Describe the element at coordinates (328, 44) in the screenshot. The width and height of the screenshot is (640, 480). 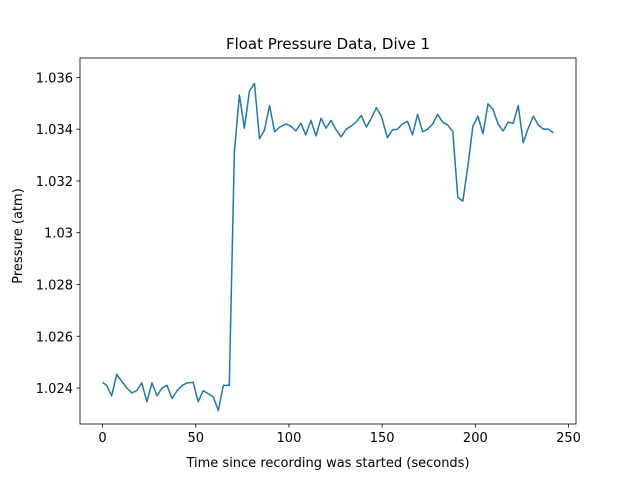
I see `chart-title: Float Pressure Data, Dive 1` at that location.